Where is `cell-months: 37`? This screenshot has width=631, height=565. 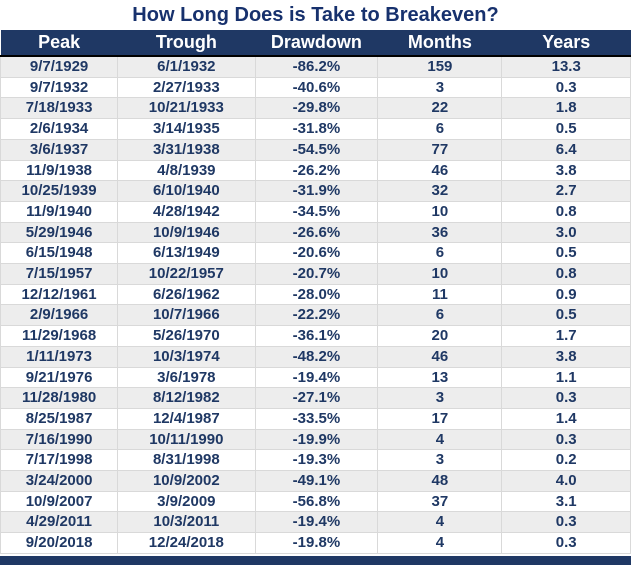 cell-months: 37 is located at coordinates (440, 501).